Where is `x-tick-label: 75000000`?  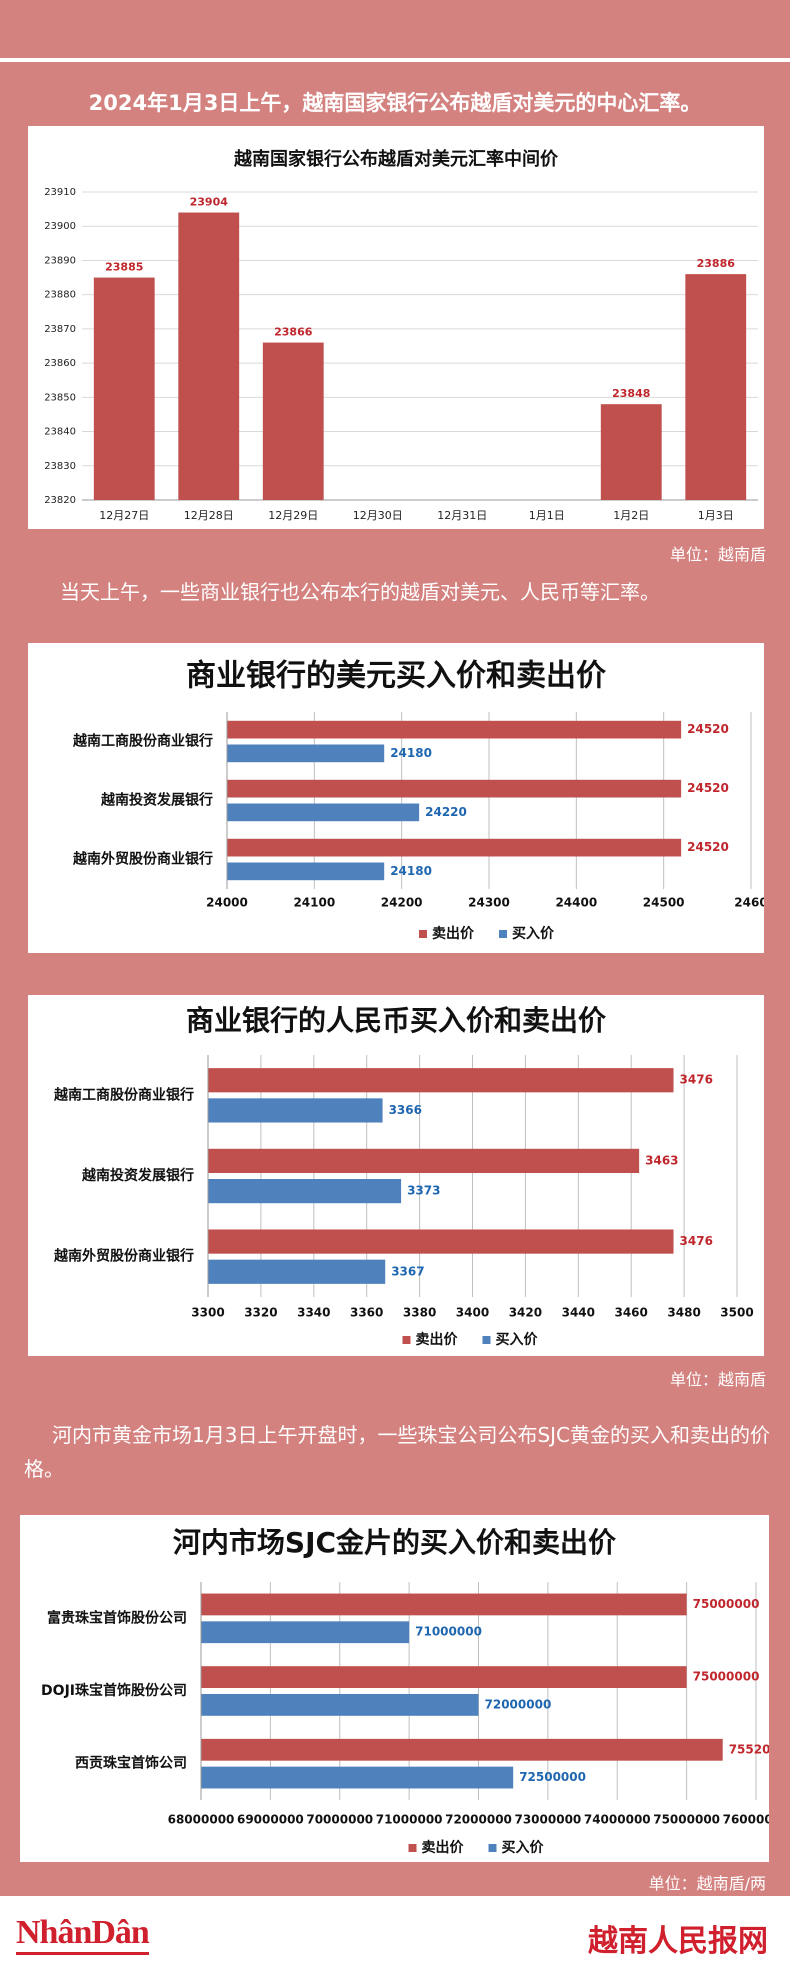
x-tick-label: 75000000 is located at coordinates (686, 1820).